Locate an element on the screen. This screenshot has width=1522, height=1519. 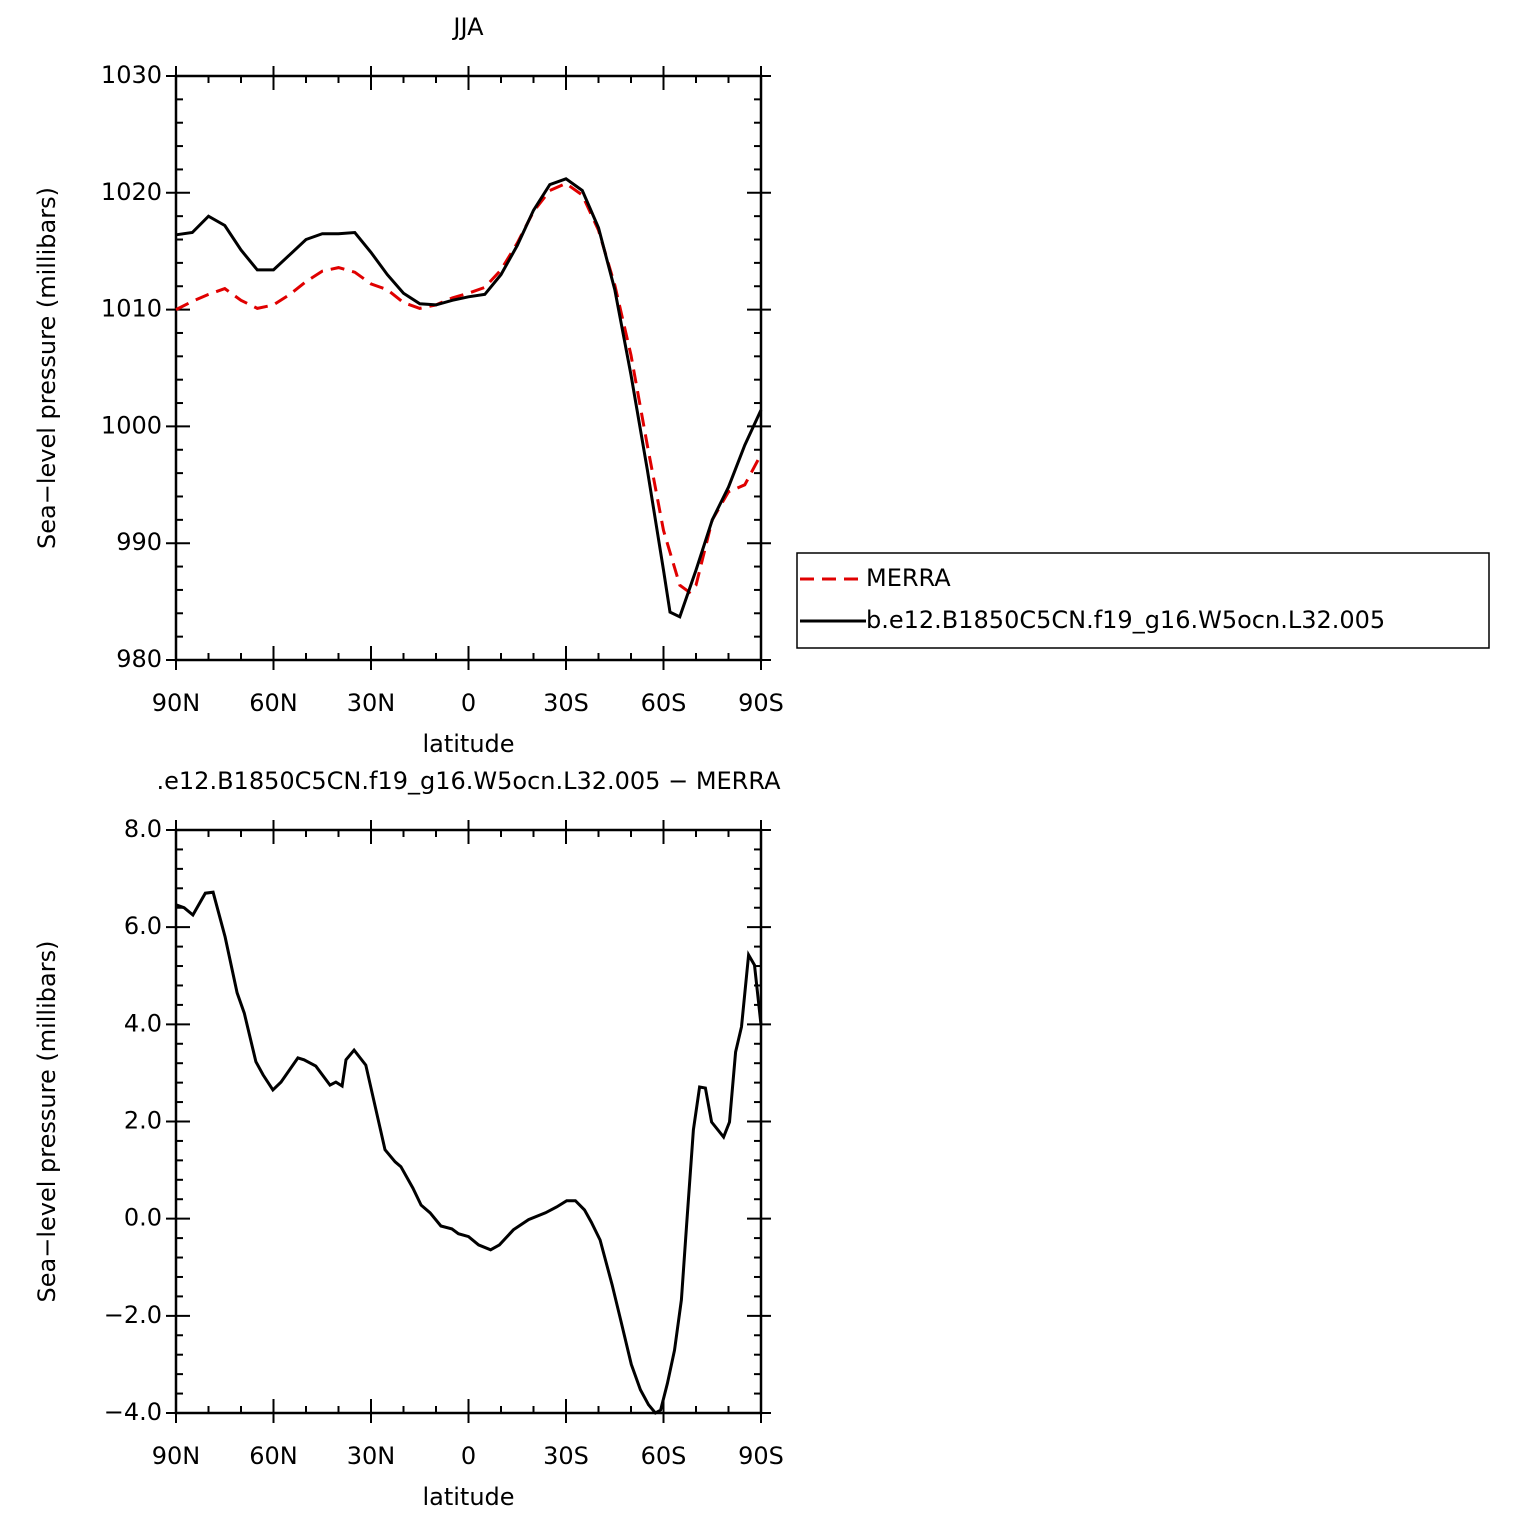
y-tick-label: 1020 is located at coordinates (131, 192).